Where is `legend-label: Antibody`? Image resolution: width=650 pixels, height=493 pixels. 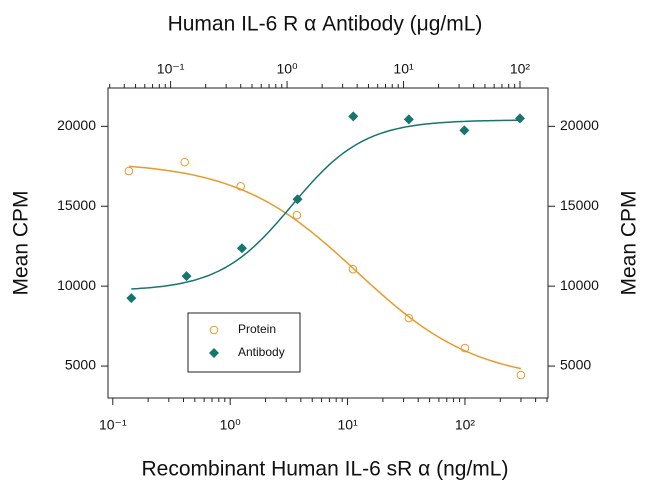 legend-label: Antibody is located at coordinates (261, 352).